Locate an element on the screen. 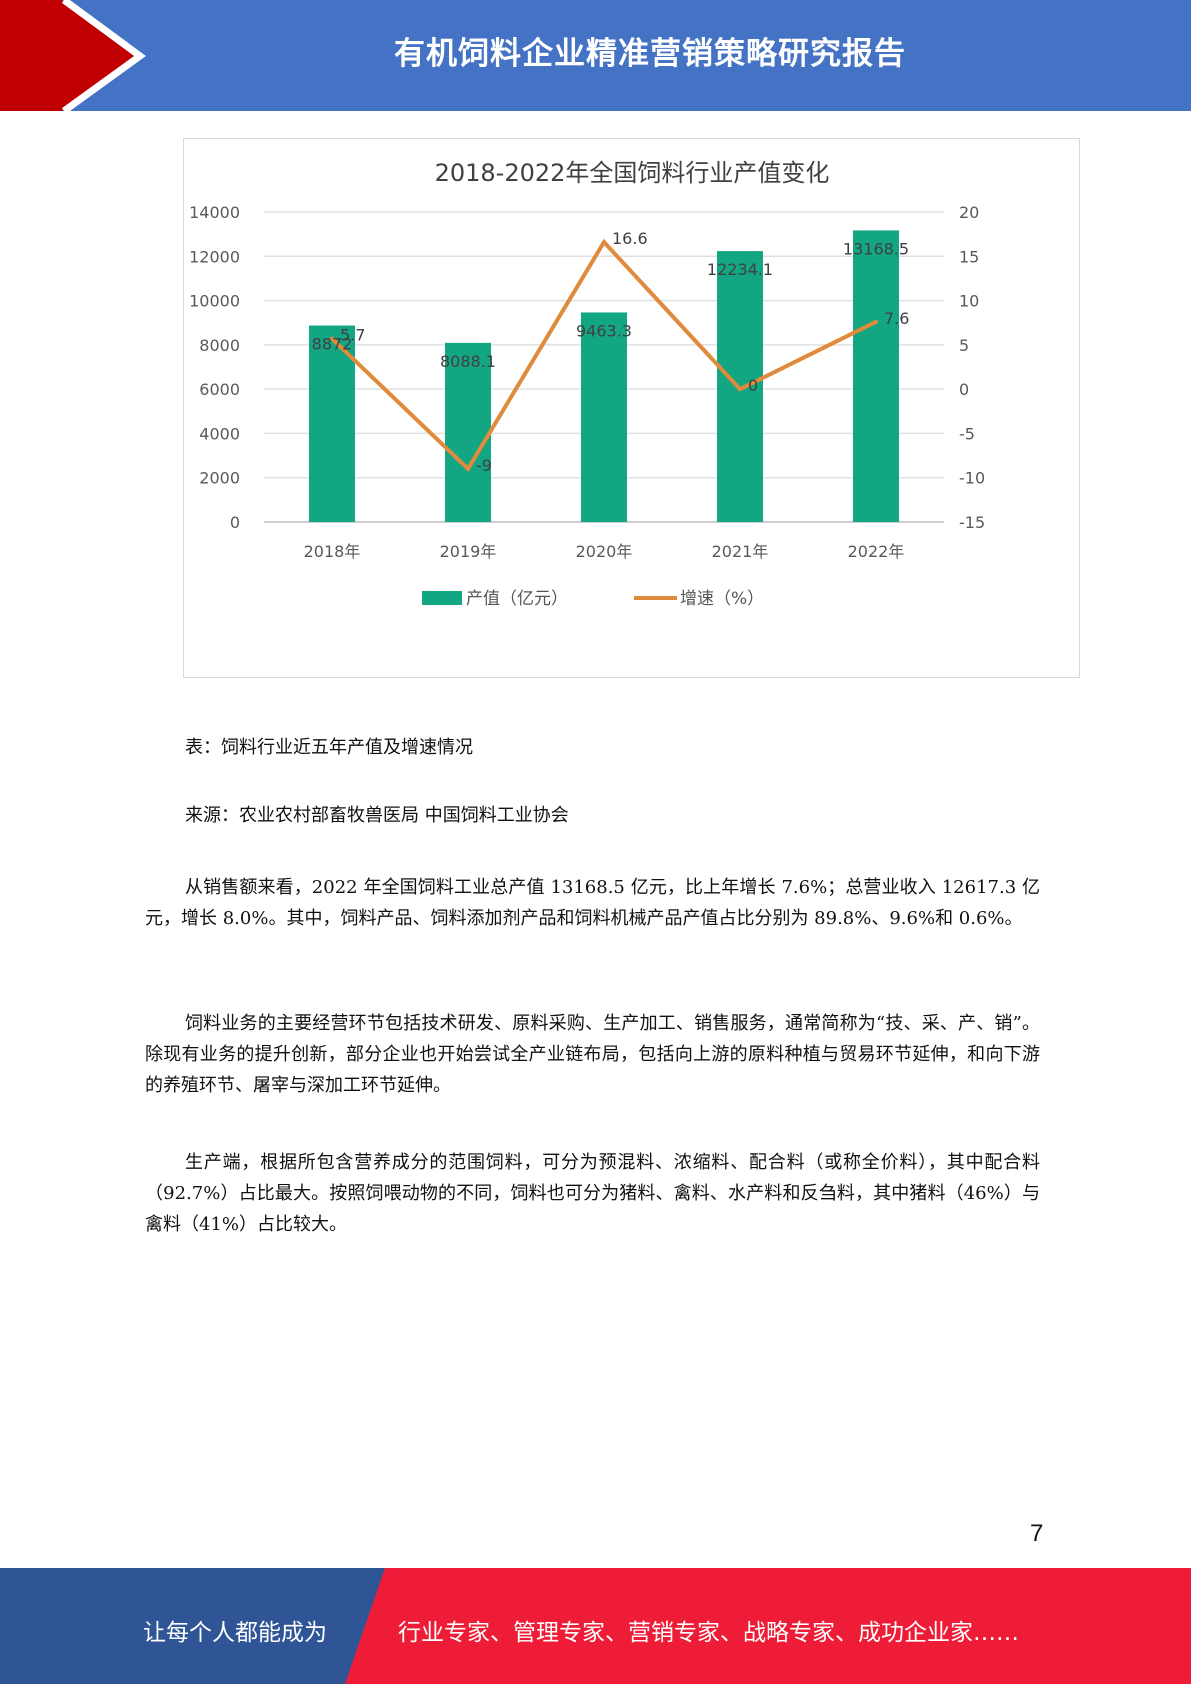  x-axis-tick: 2021年 is located at coordinates (740, 551).